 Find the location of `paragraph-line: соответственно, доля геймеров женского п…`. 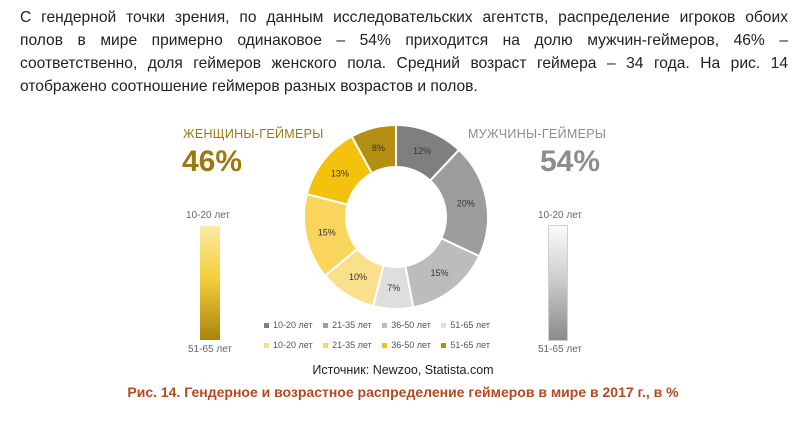

paragraph-line: соответственно, доля геймеров женского п… is located at coordinates (404, 63).